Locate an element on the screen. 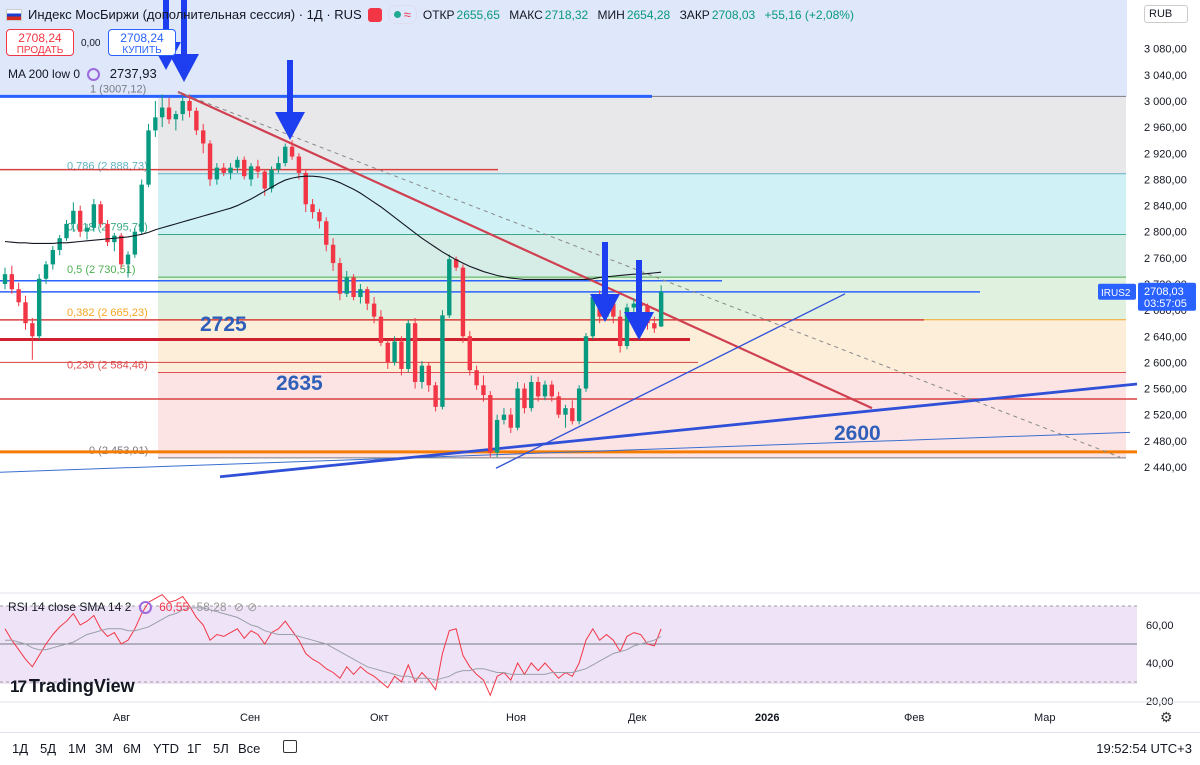  ma-200-line is located at coordinates (333, 227).